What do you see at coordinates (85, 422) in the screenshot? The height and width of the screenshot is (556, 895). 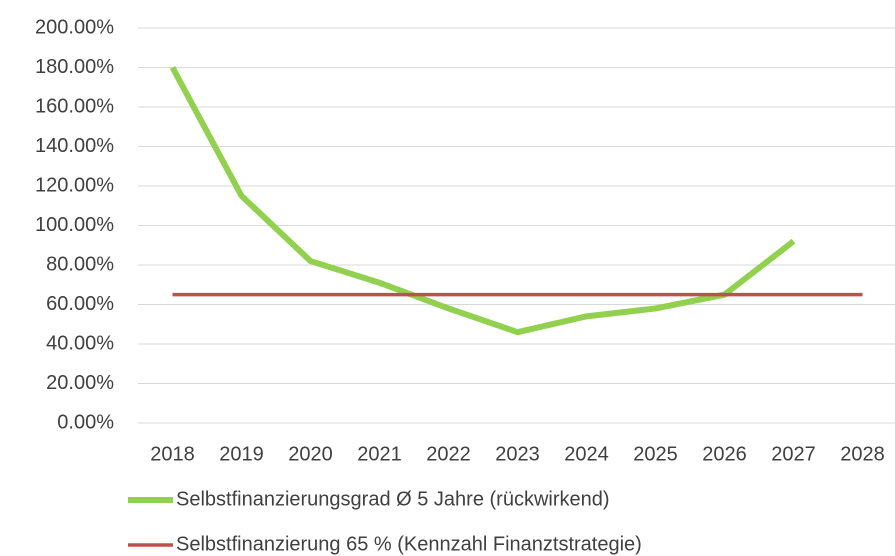 I see `y-tick-label: 0.00%` at bounding box center [85, 422].